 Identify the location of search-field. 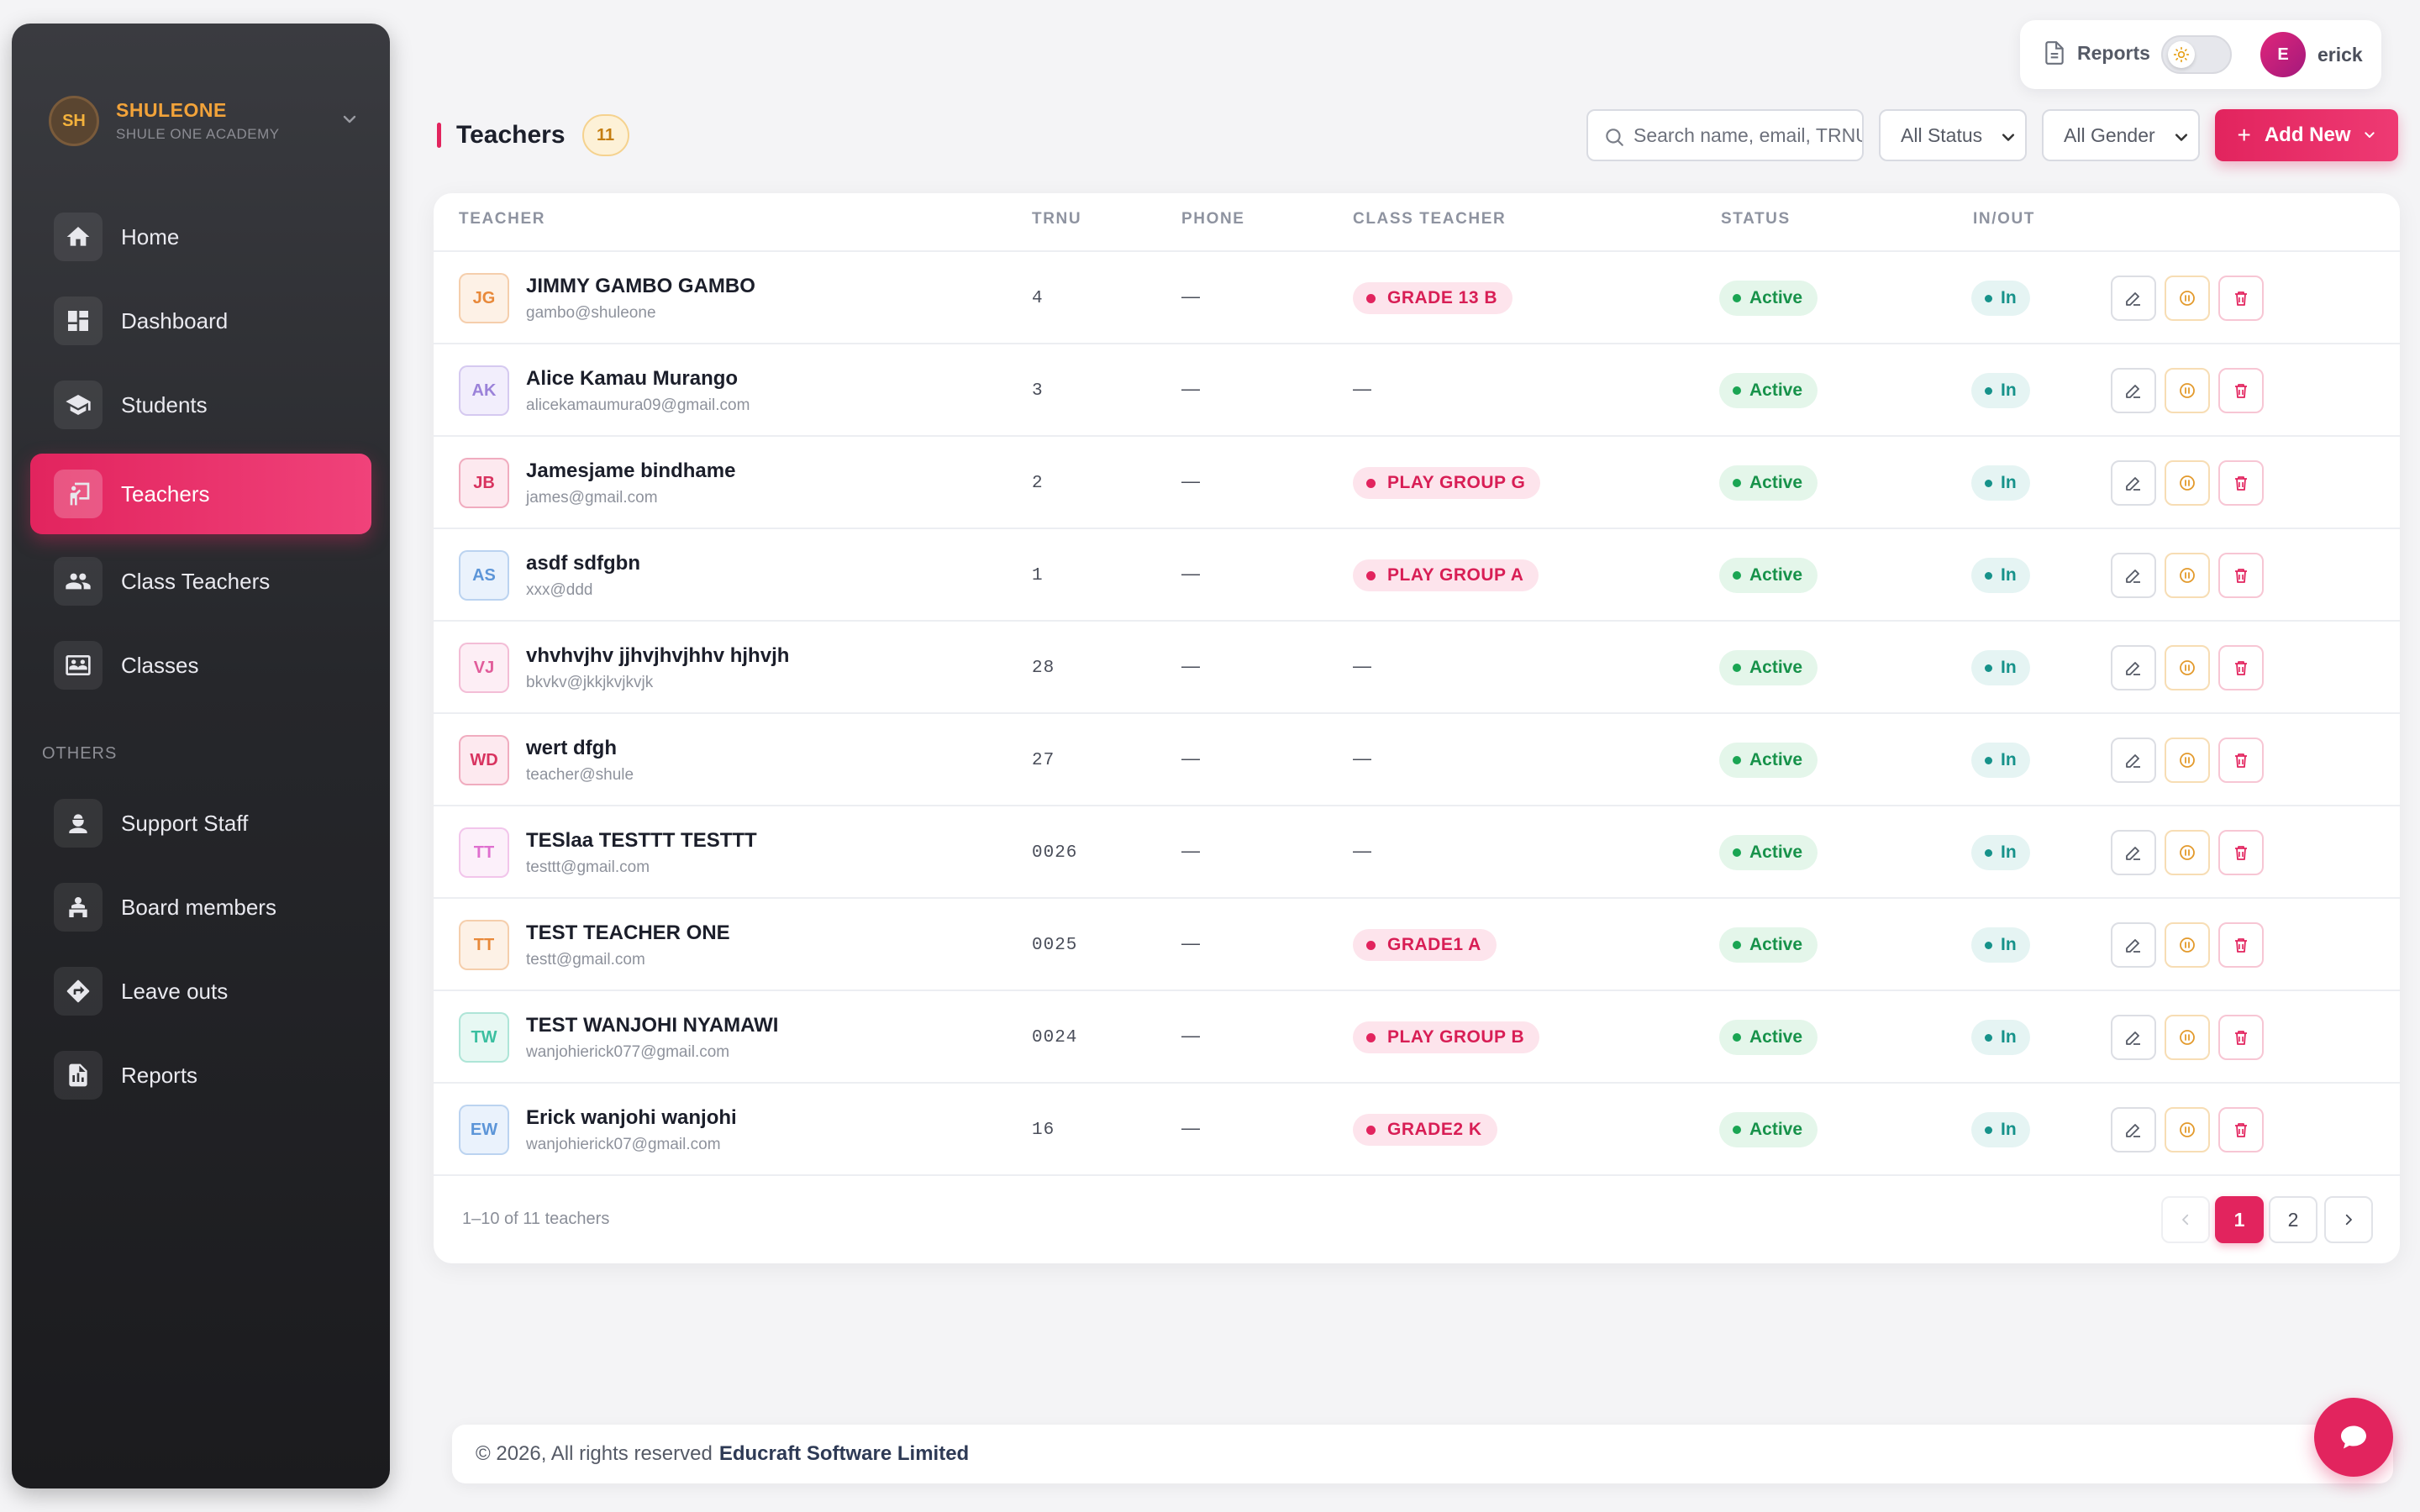
(1725, 135).